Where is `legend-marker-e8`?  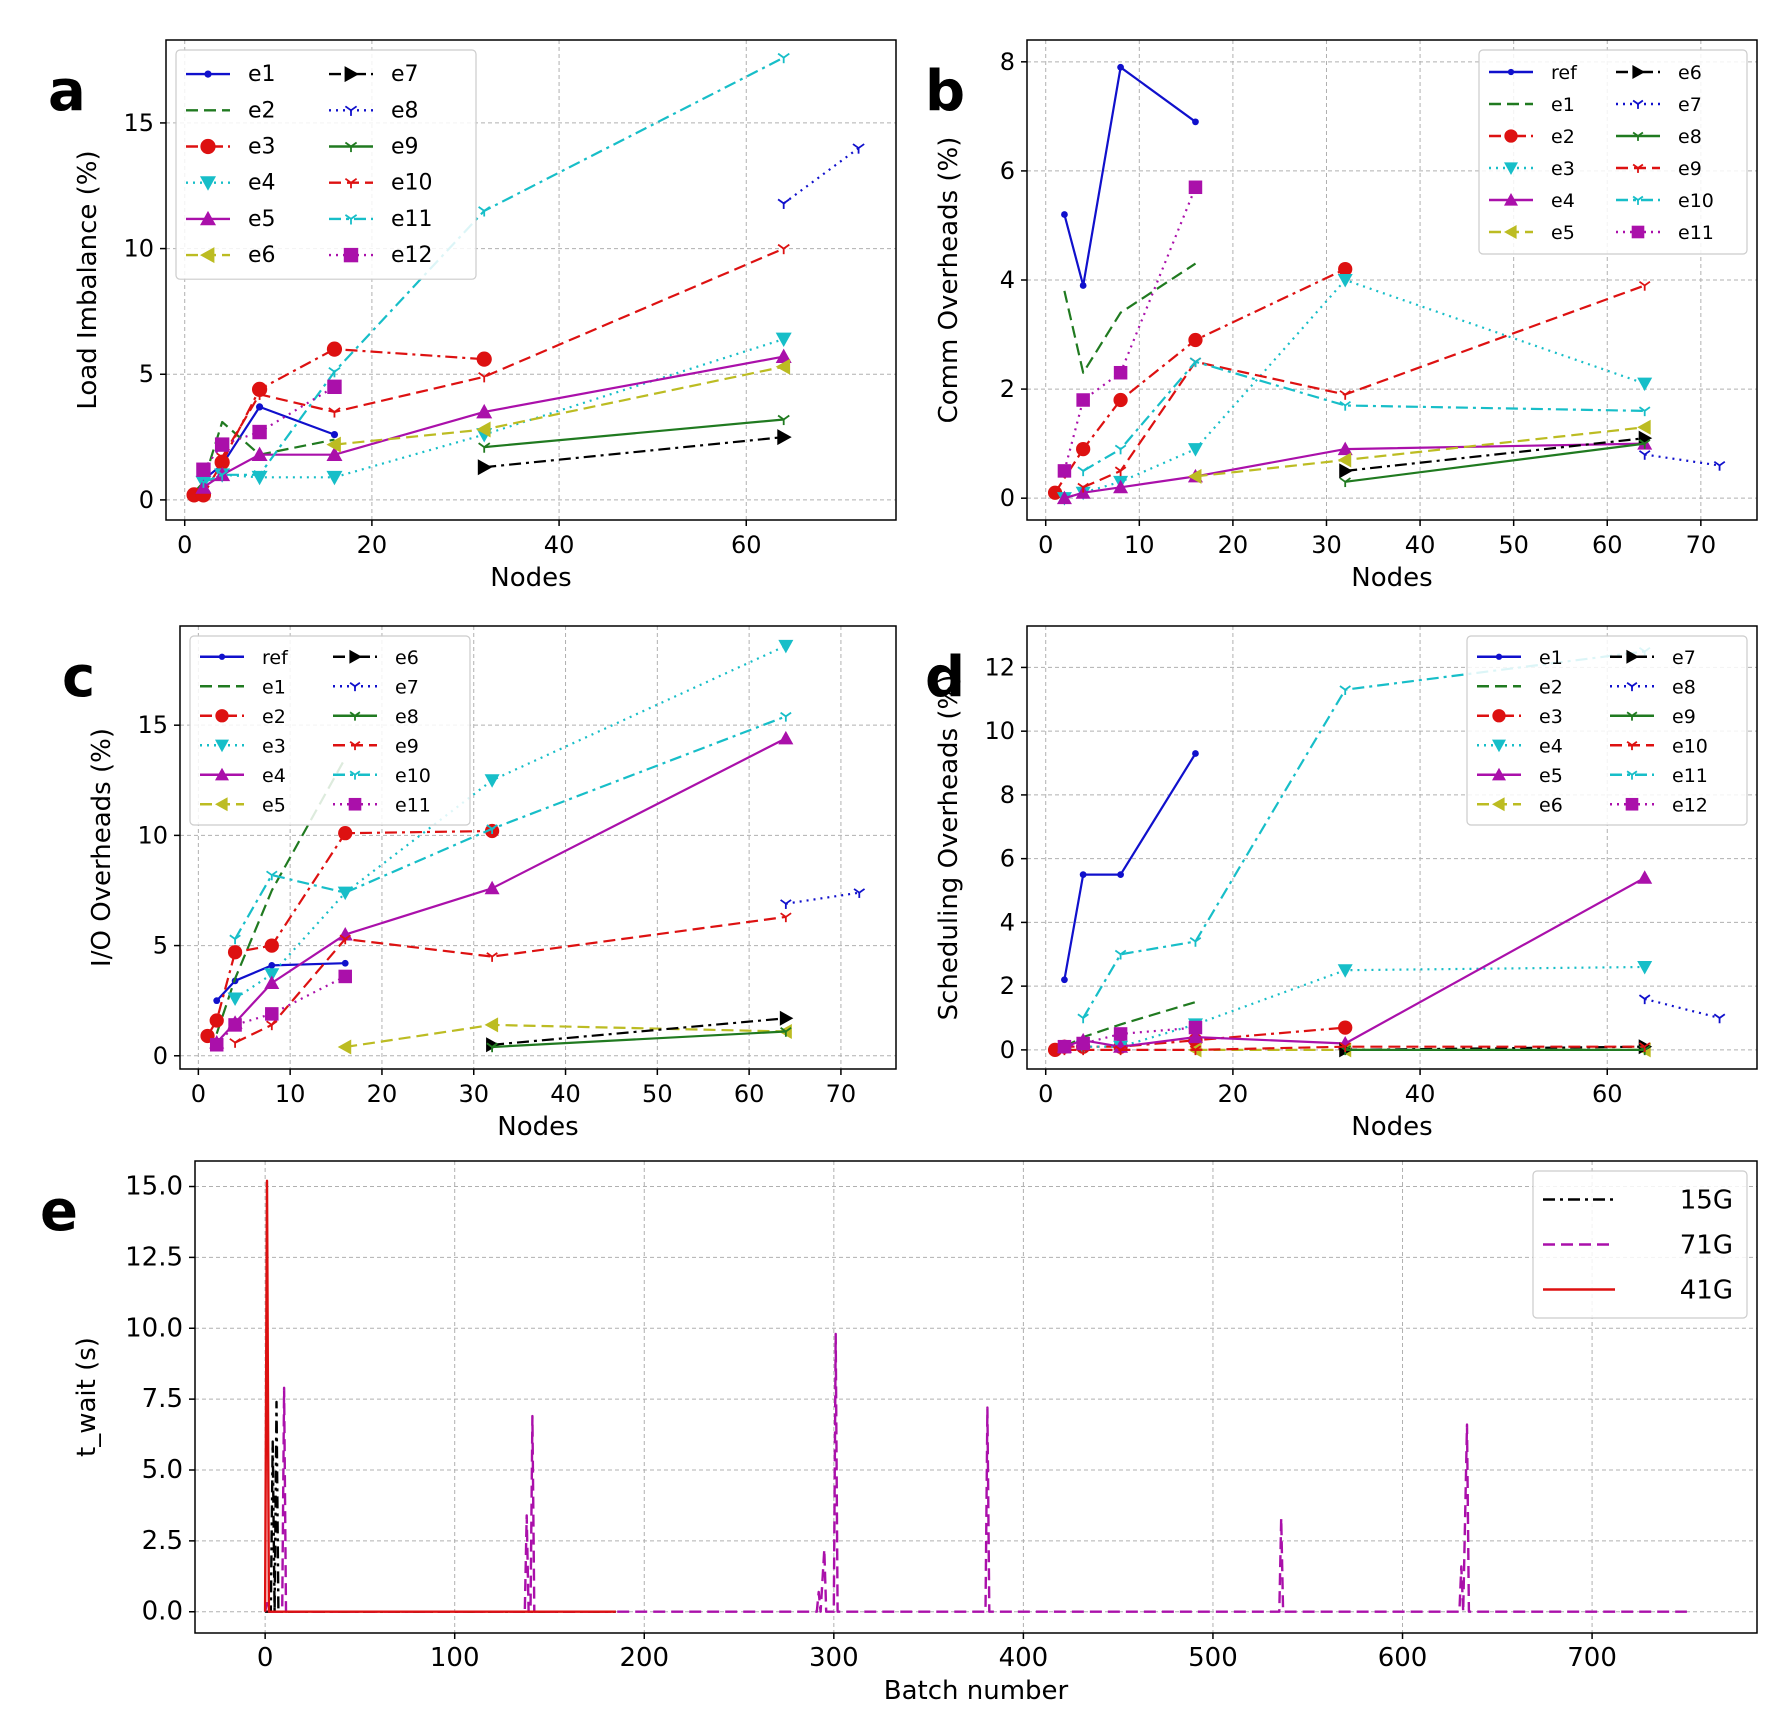 legend-marker-e8 is located at coordinates (1632, 687).